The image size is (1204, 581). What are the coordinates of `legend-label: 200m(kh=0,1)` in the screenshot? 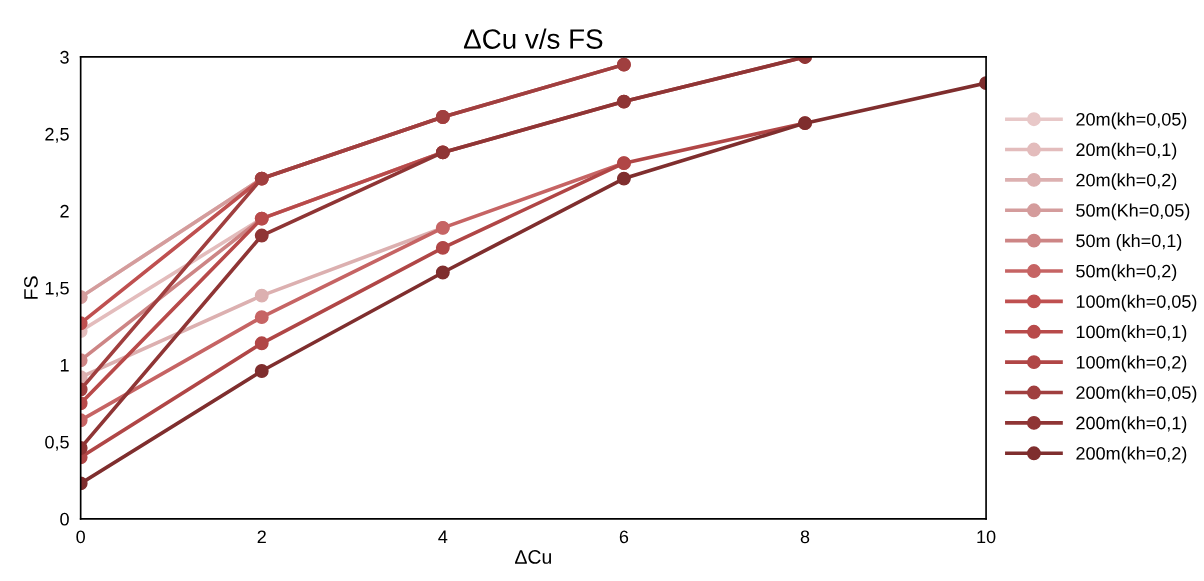 It's located at (1131, 424).